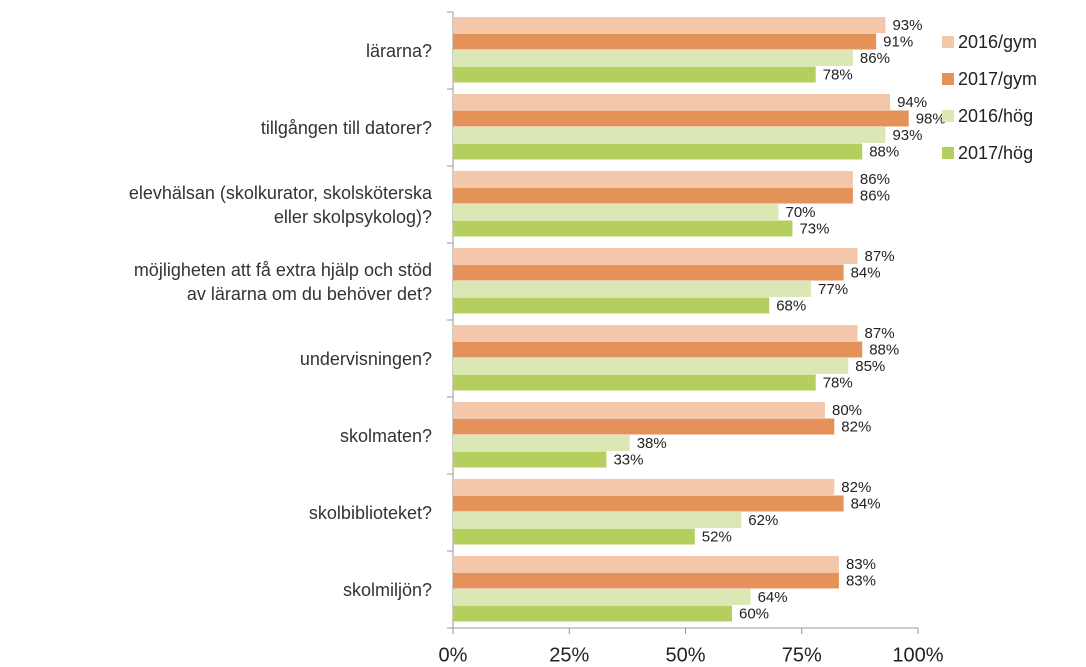 Image resolution: width=1086 pixels, height=667 pixels. I want to click on value-label: 38%, so click(652, 443).